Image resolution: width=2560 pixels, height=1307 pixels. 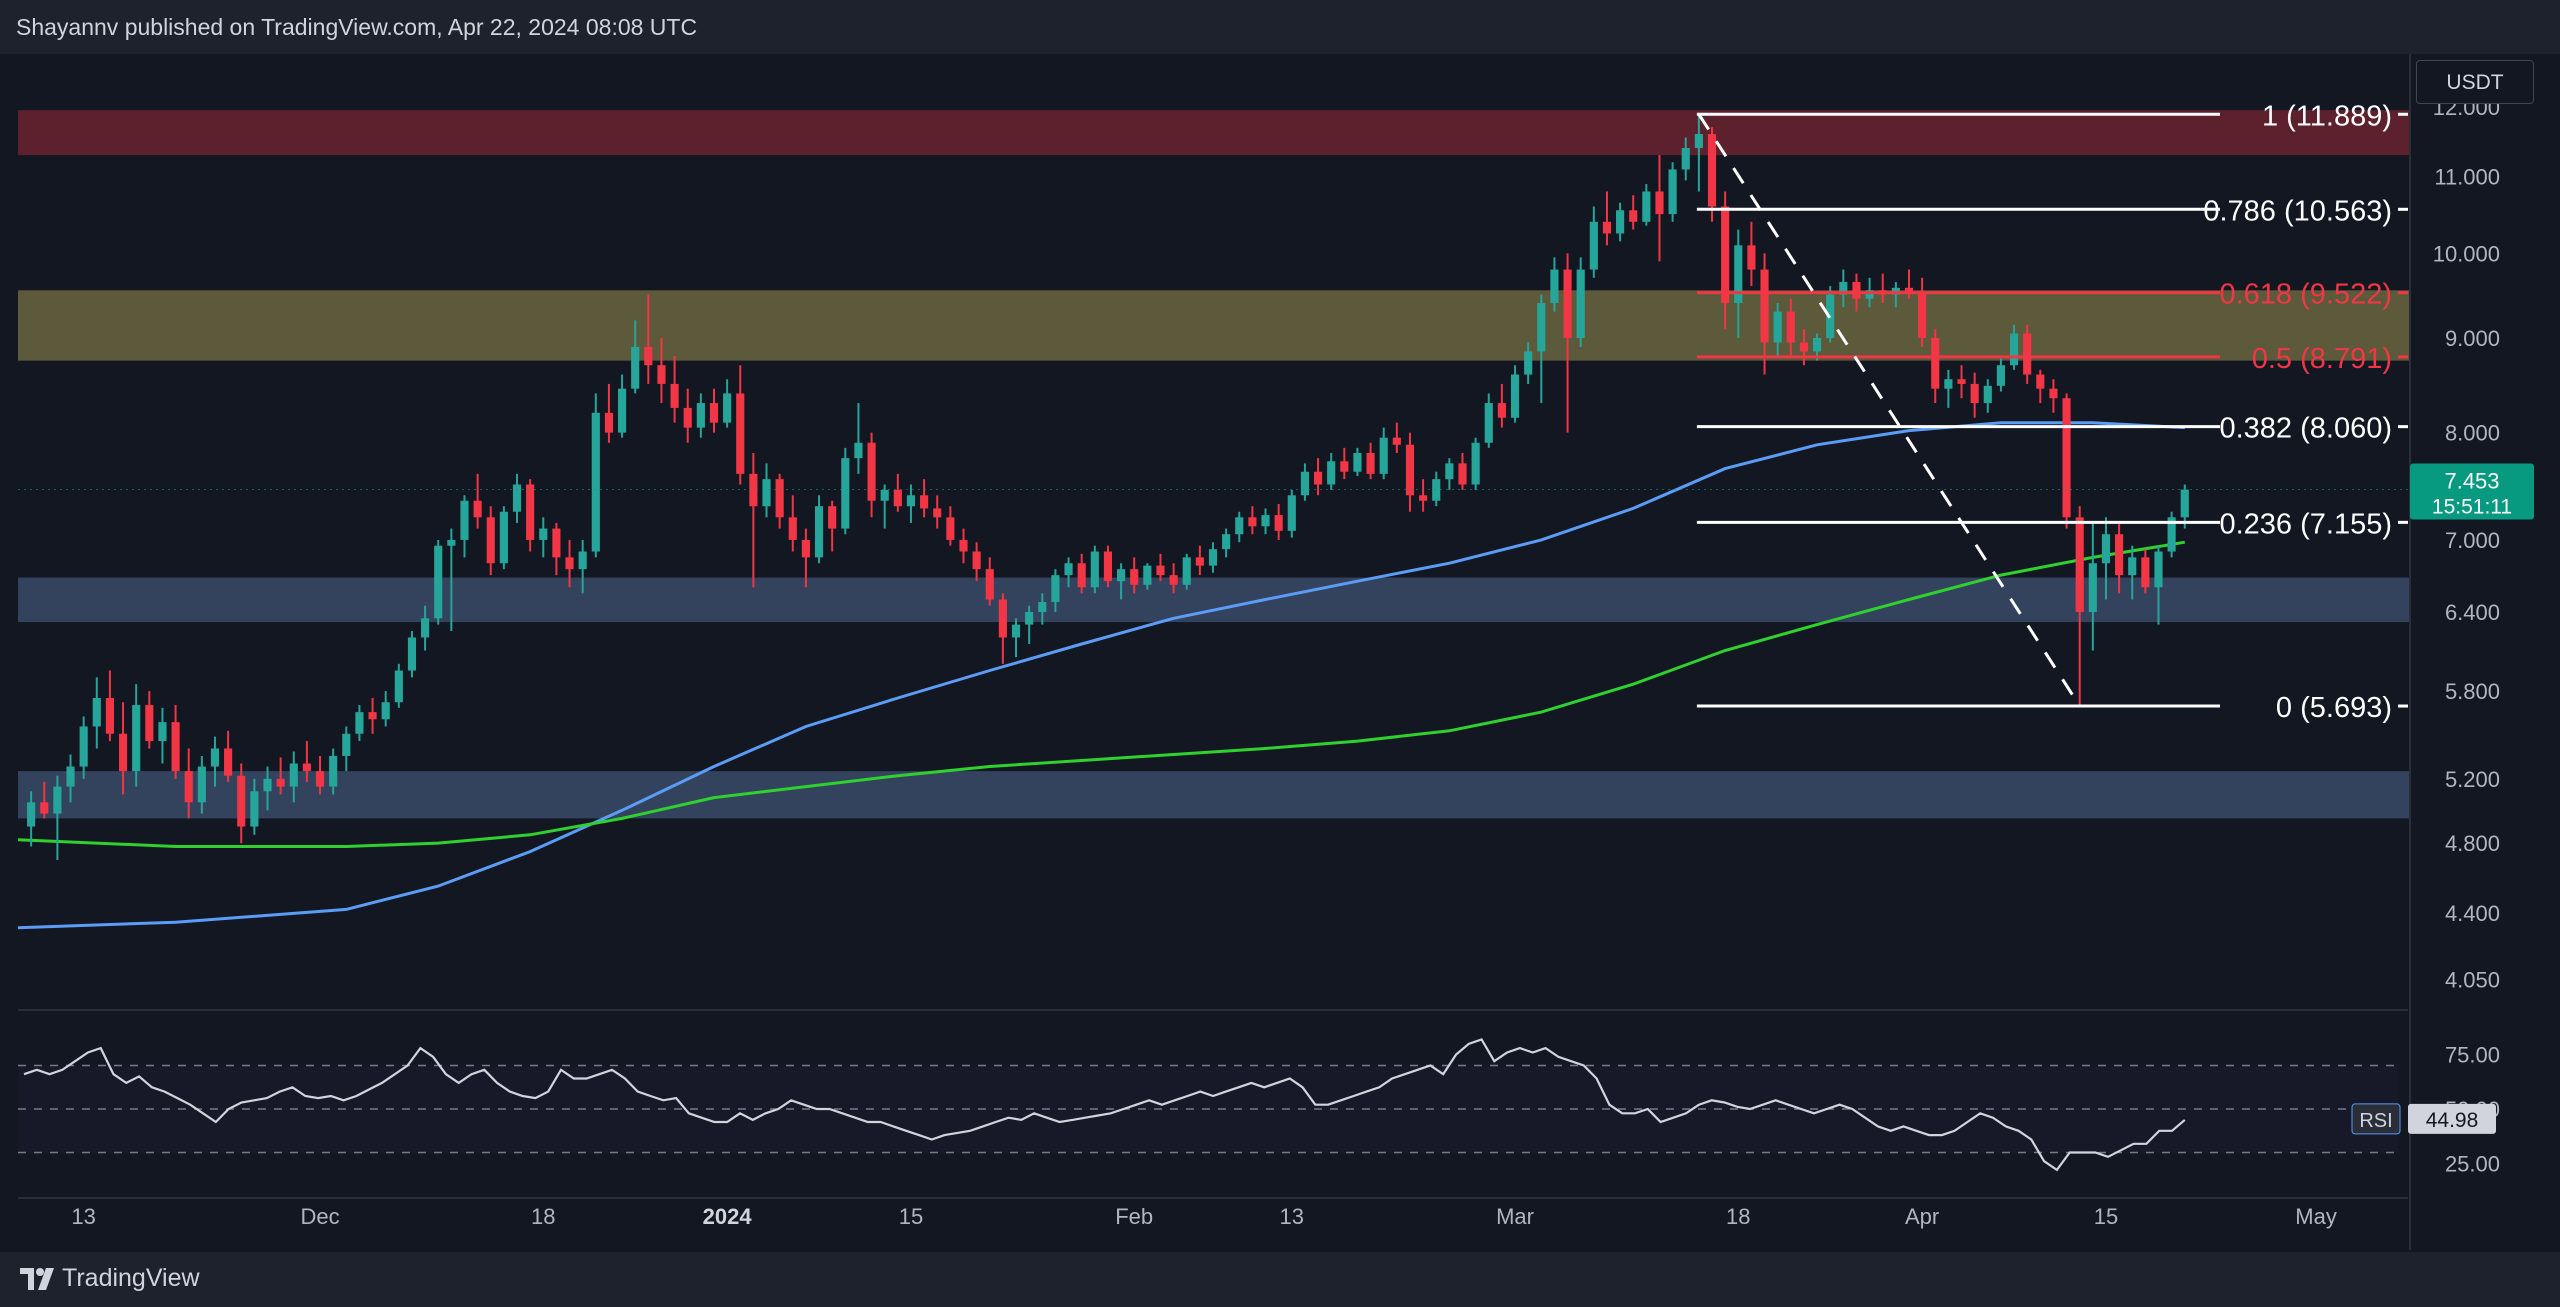 What do you see at coordinates (2472, 1163) in the screenshot?
I see `rsi-tick-label: 25.00` at bounding box center [2472, 1163].